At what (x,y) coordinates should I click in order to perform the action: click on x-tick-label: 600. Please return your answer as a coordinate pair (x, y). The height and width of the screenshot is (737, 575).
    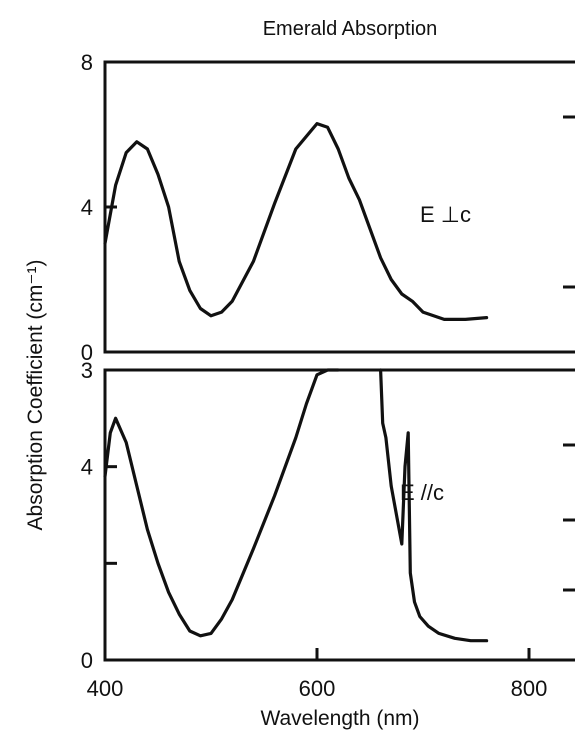
    Looking at the image, I should click on (317, 688).